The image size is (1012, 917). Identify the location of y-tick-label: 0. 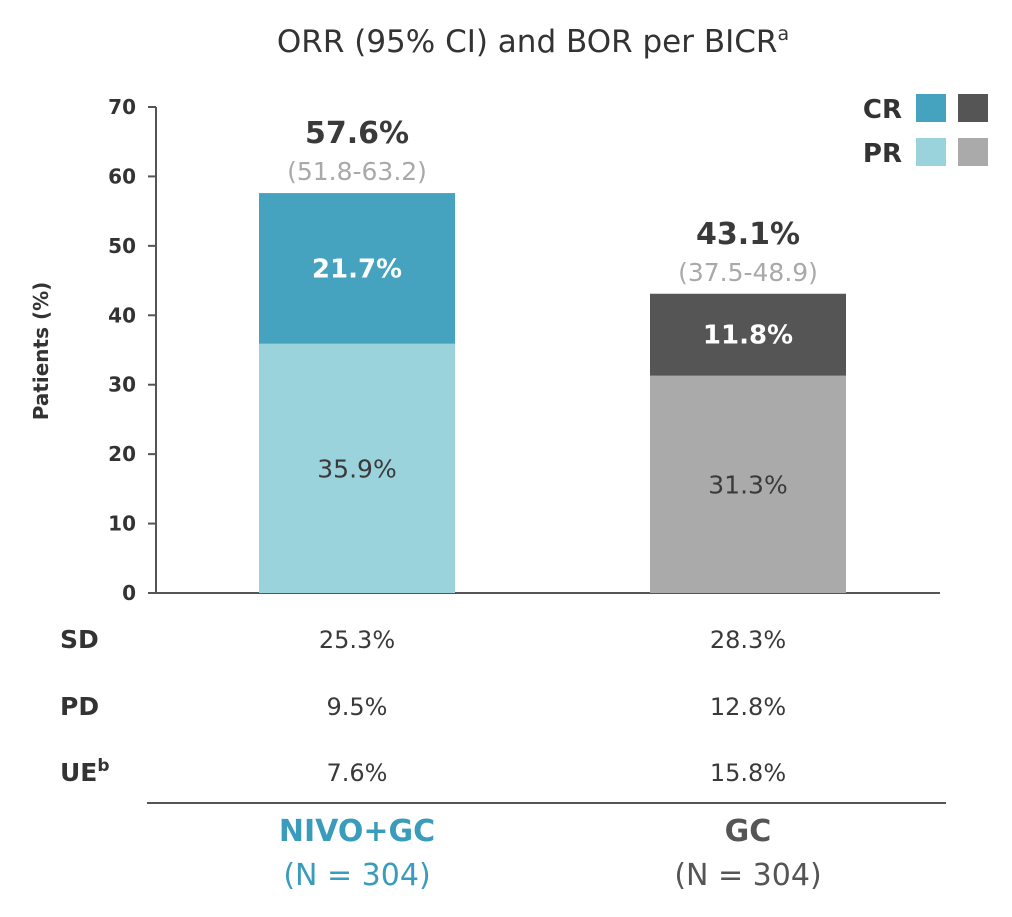
(129, 593).